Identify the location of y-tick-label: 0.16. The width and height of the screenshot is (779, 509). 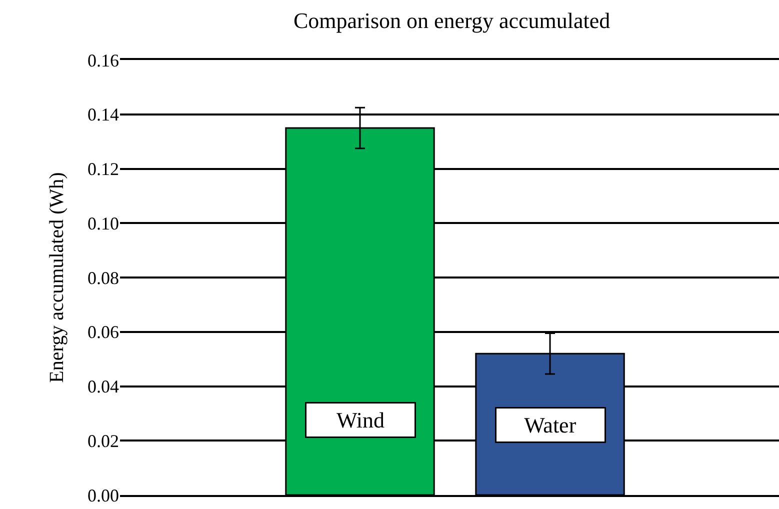
(103, 60).